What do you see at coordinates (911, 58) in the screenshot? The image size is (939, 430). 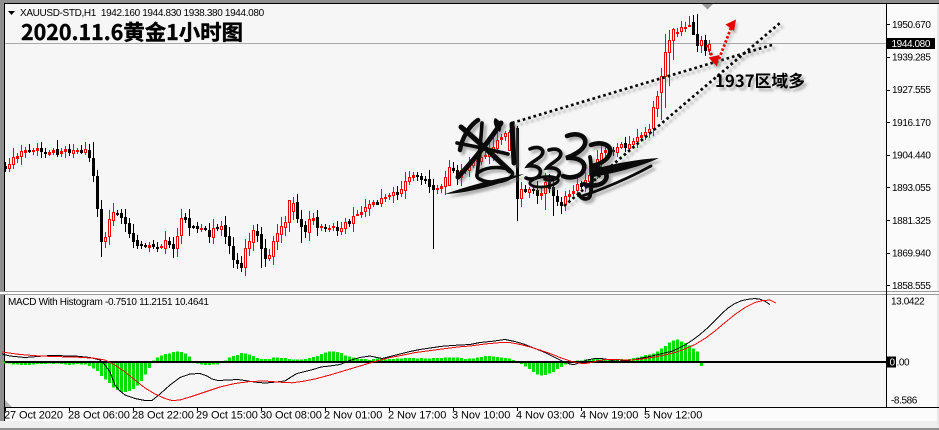 I see `svg-text: 1939.285` at bounding box center [911, 58].